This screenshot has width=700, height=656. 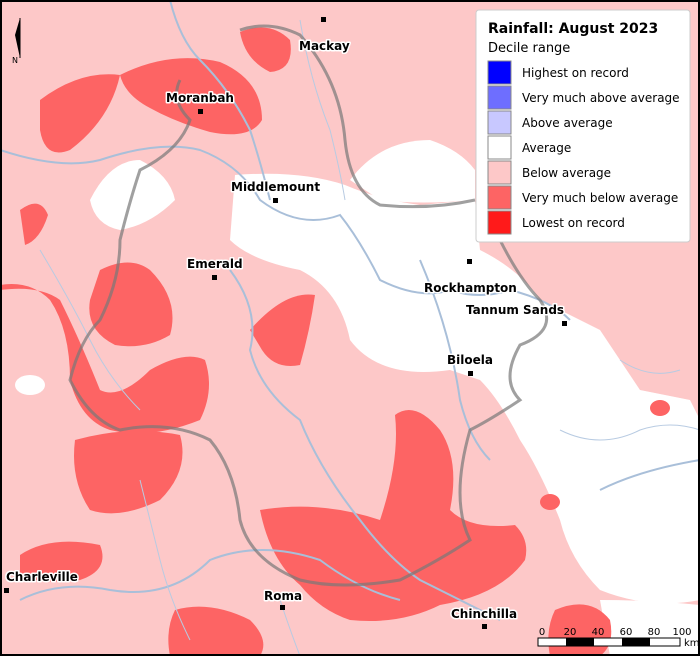 I want to click on legend-label: Below average, so click(x=566, y=173).